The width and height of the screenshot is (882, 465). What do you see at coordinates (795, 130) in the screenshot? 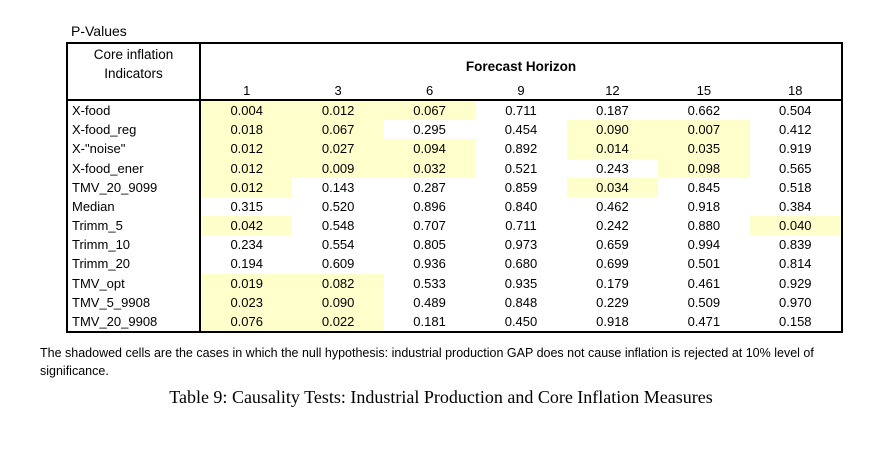
I see `p-value-cell: 0.412` at bounding box center [795, 130].